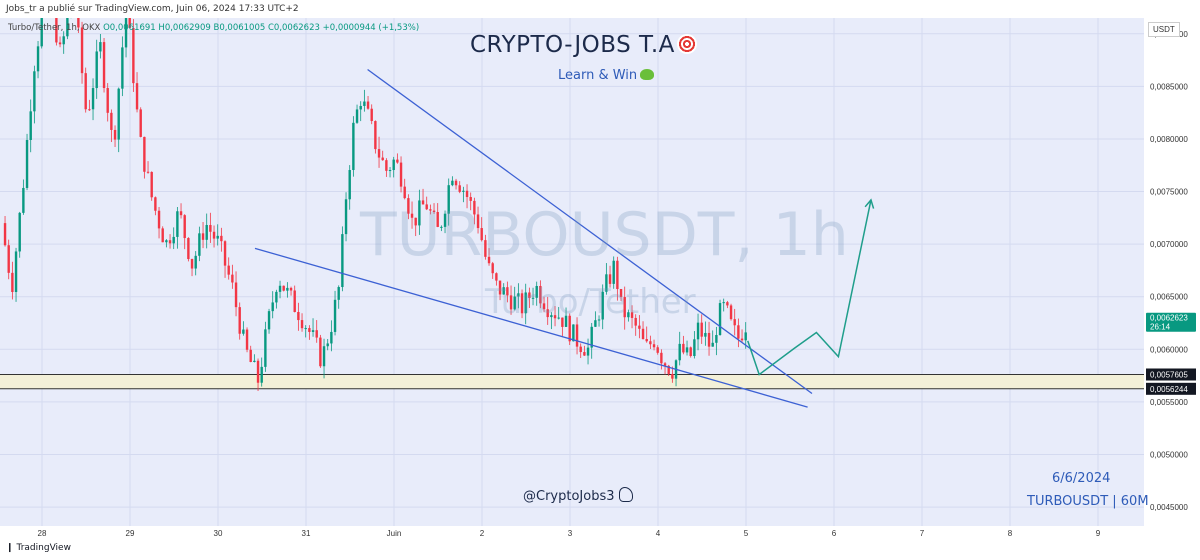 The width and height of the screenshot is (1200, 560). I want to click on zone-bottom-tag-label: 0,0056244, so click(1169, 389).